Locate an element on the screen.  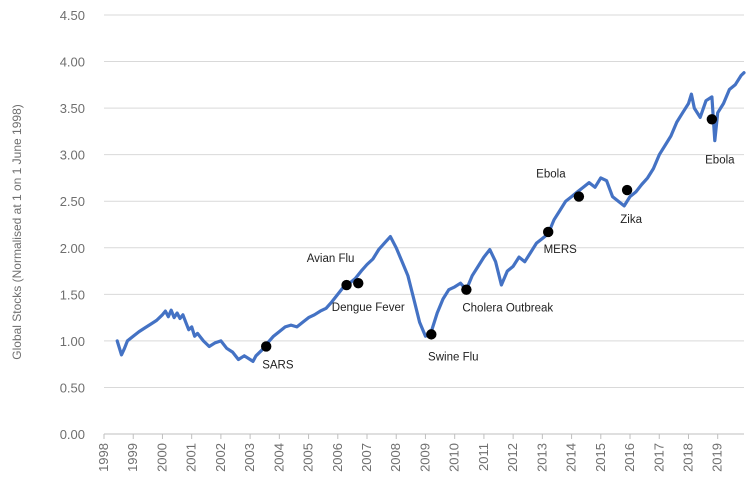
event-label: Swine Flu is located at coordinates (453, 357).